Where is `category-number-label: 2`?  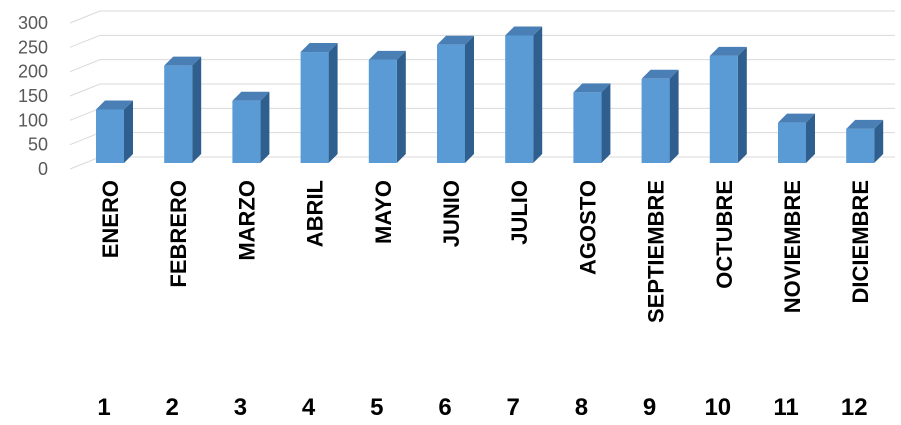 category-number-label: 2 is located at coordinates (172, 407).